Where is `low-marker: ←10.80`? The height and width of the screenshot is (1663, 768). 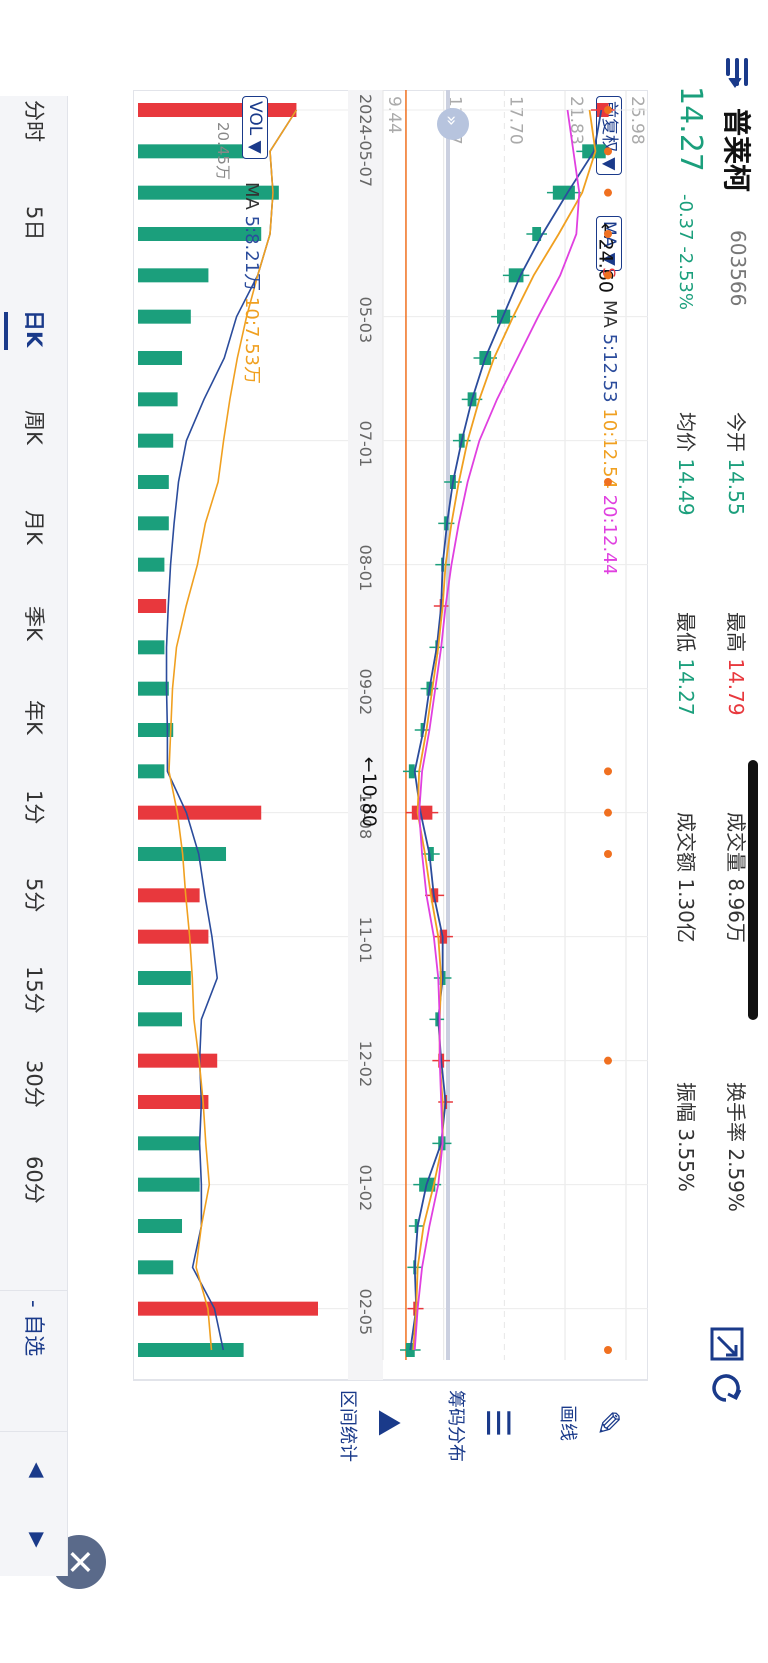
low-marker: ←10.80 is located at coordinates (369, 792).